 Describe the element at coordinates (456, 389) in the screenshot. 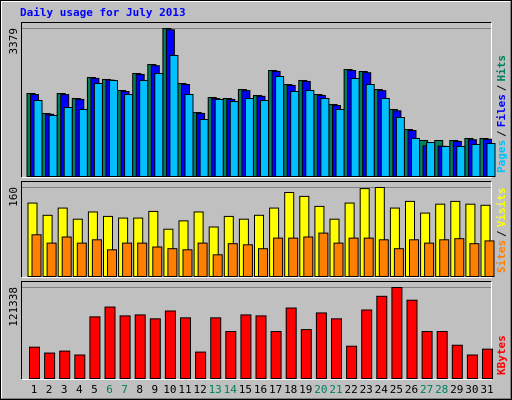

I see `x-tick-label: 29` at that location.